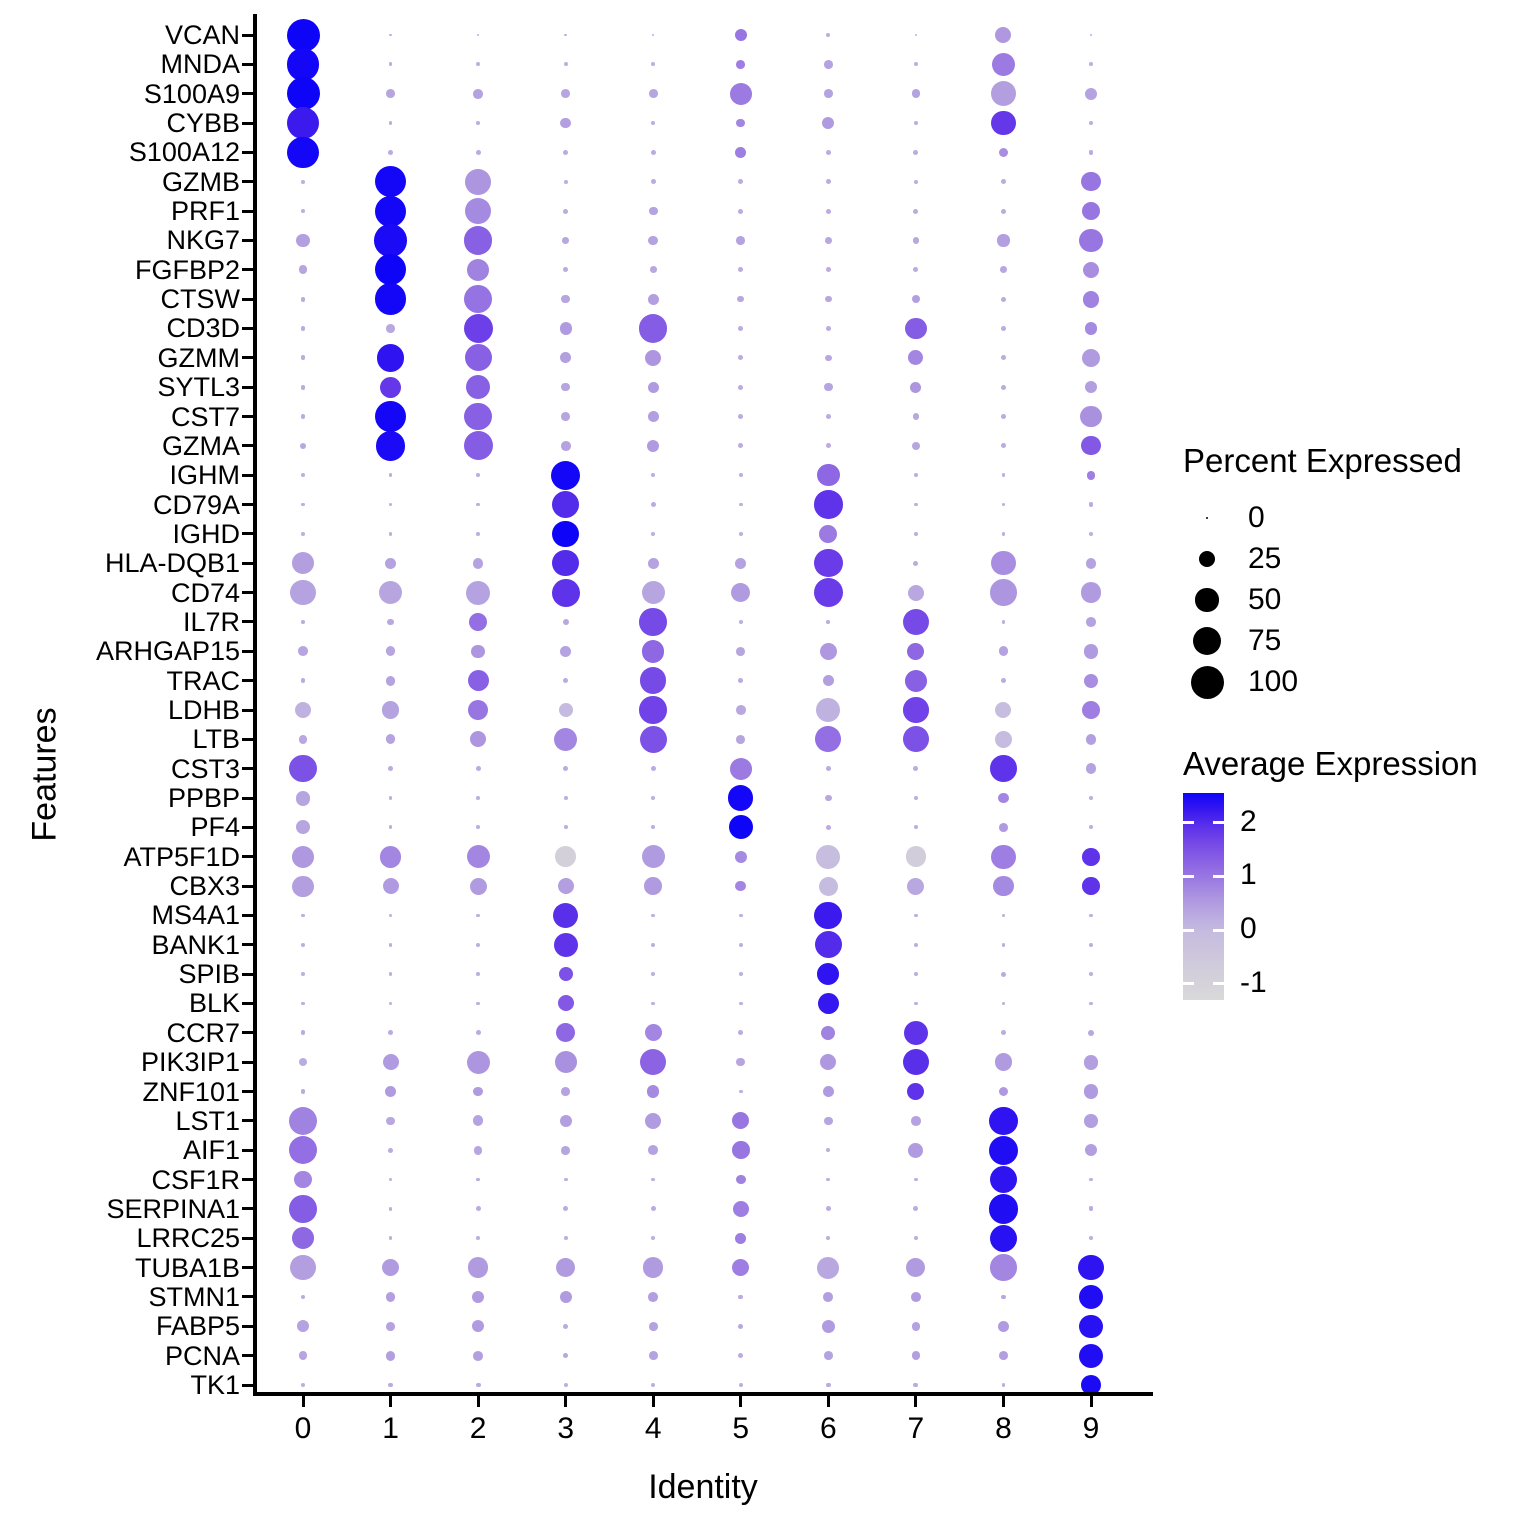 This screenshot has height=1536, width=1536. I want to click on dot-NKG7-cluster5, so click(741, 240).